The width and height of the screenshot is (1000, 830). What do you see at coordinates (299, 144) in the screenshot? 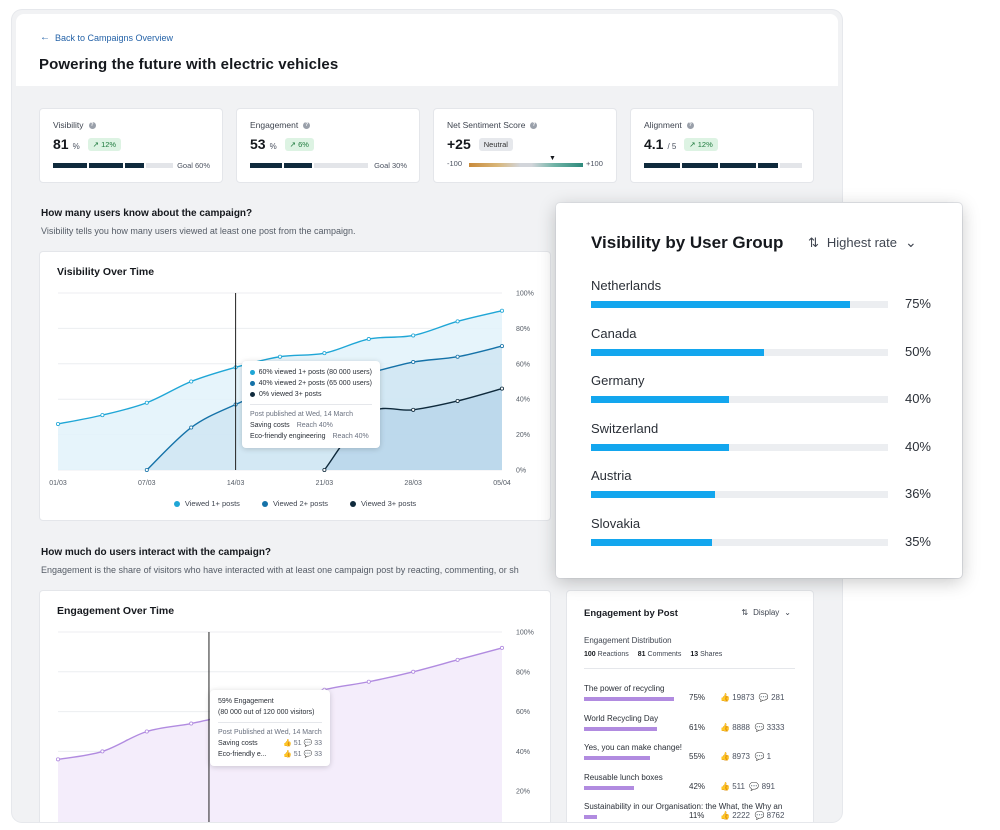
I see `kpi-engagement-change-badge: ↗ 6%` at bounding box center [299, 144].